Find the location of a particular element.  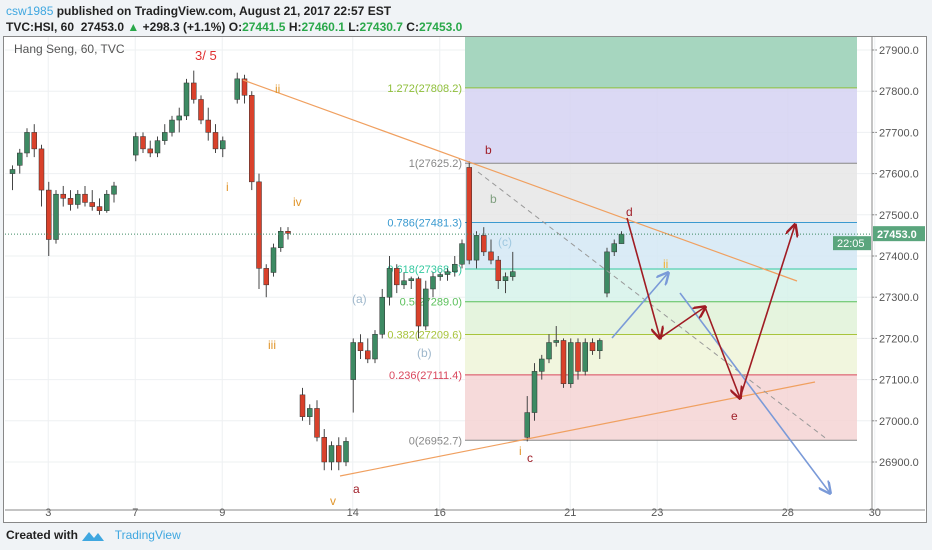

wave-label: a is located at coordinates (356, 489).